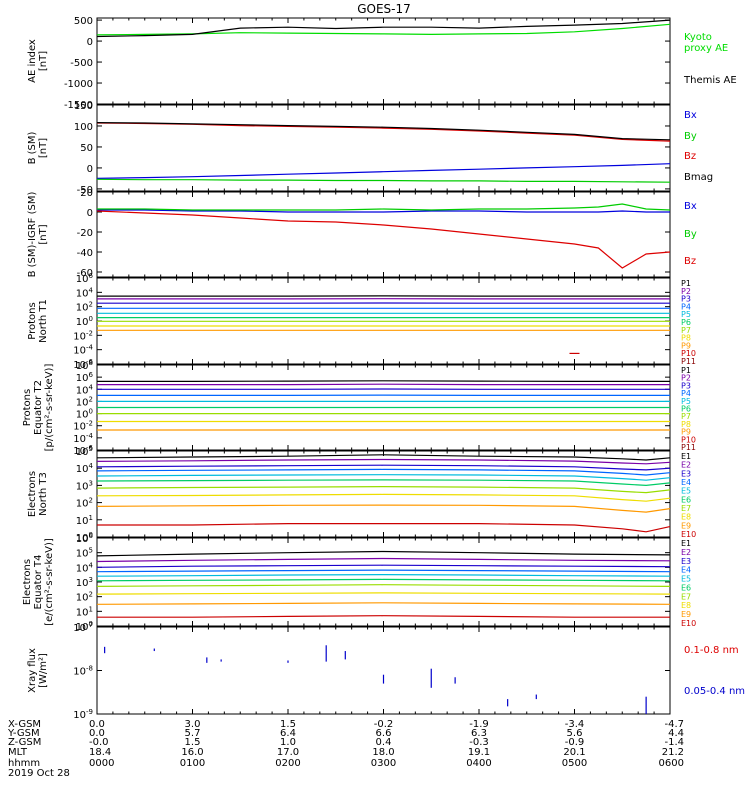 The image size is (750, 800). Describe the element at coordinates (83, 714) in the screenshot. I see `y-tick-label: 10-9` at that location.